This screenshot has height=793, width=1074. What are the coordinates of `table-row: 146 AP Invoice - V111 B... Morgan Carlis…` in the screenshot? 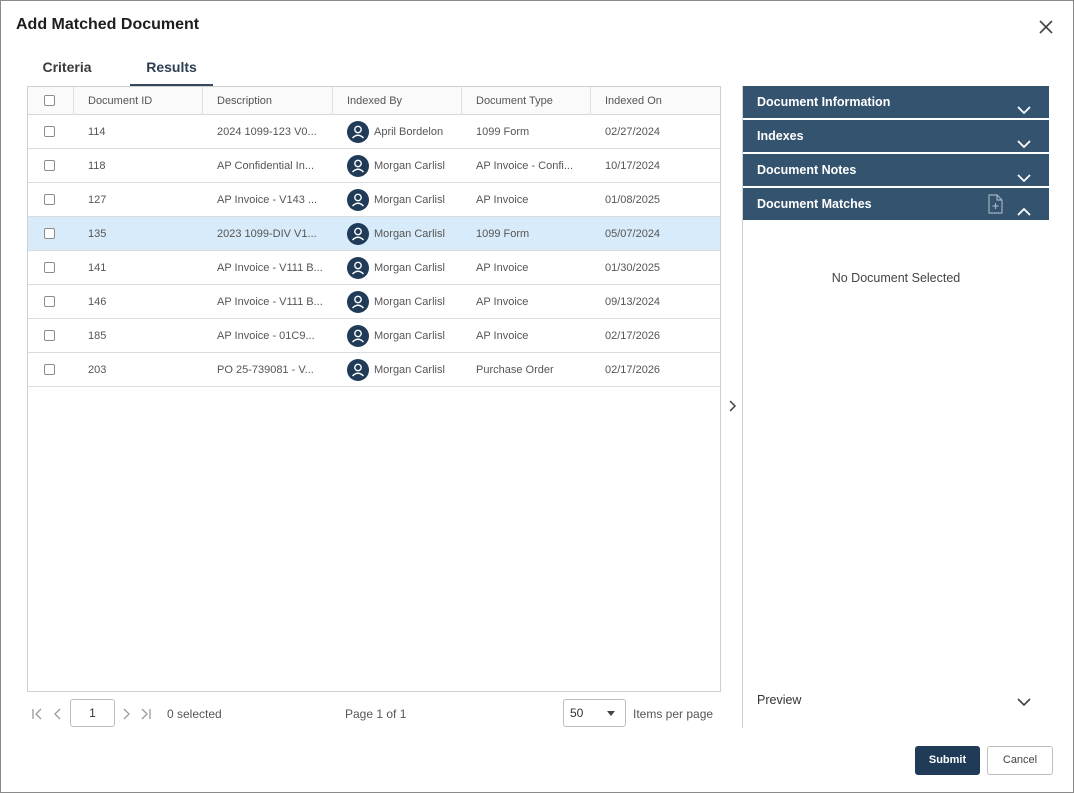 It's located at (374, 302).